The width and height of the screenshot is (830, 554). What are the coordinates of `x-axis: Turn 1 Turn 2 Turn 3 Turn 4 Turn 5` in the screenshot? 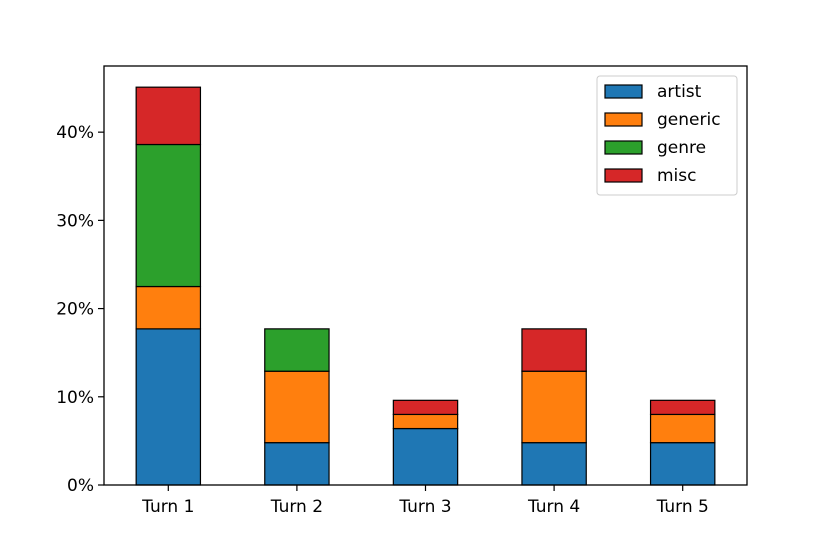 It's located at (425, 501).